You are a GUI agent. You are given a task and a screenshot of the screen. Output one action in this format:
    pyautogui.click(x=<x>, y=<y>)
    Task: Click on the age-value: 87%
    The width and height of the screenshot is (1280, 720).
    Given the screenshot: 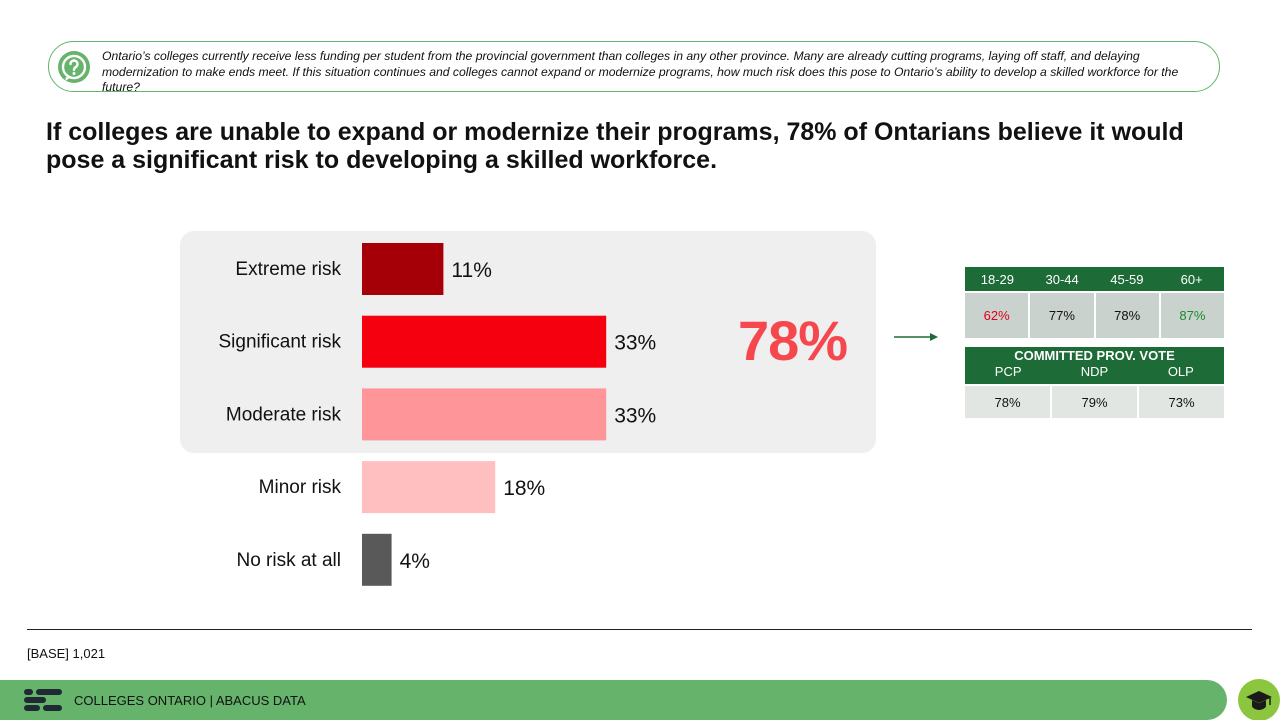 What is the action you would take?
    pyautogui.click(x=1192, y=315)
    